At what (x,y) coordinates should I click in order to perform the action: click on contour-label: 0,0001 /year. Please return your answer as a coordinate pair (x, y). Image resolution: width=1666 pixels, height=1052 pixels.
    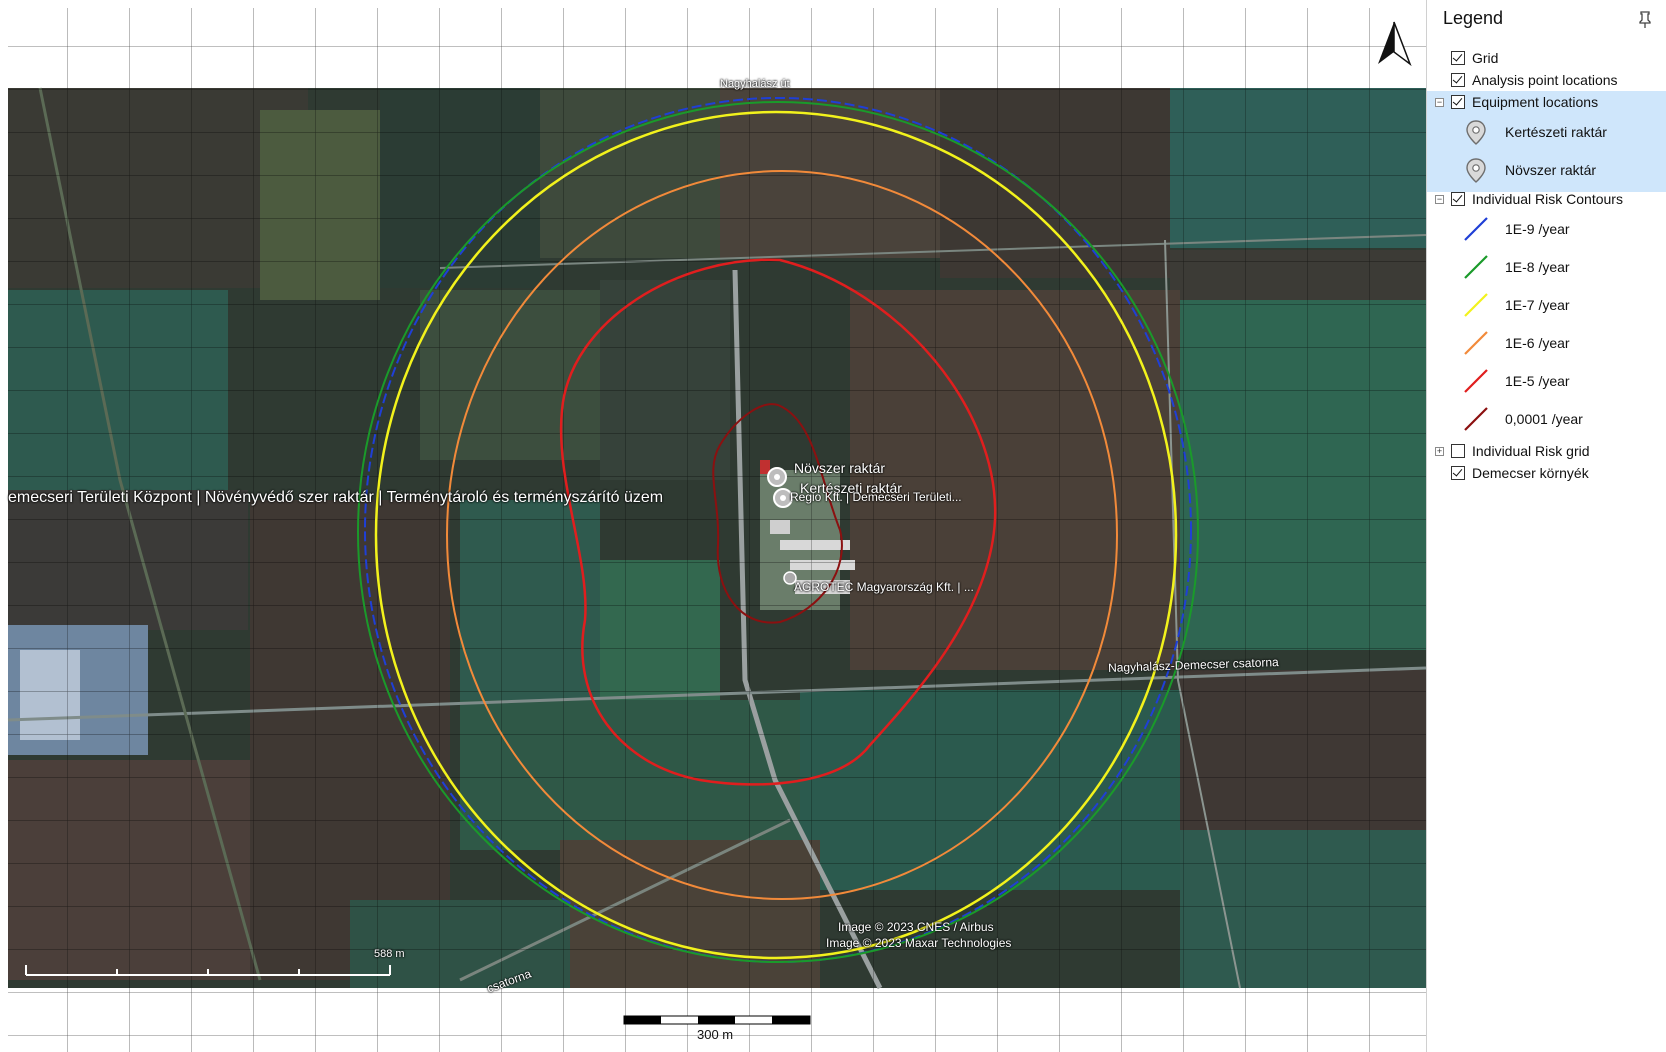
    Looking at the image, I should click on (1544, 419).